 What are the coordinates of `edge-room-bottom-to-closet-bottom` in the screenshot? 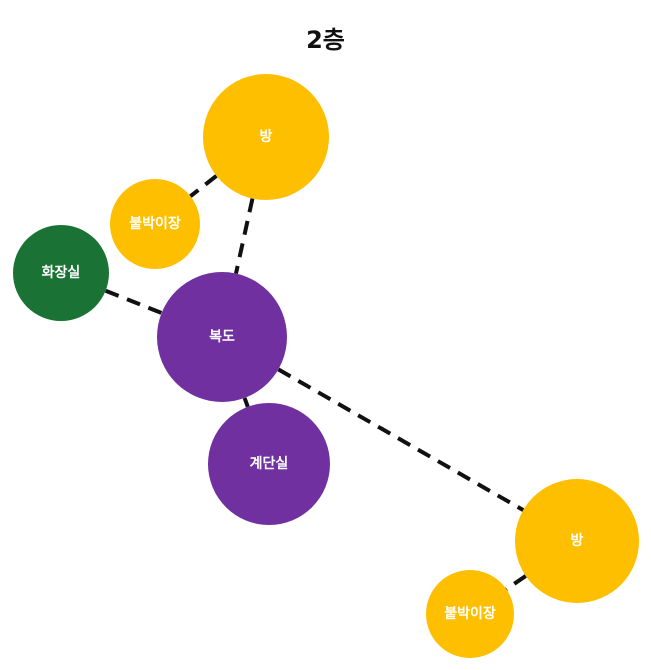 It's located at (516, 582).